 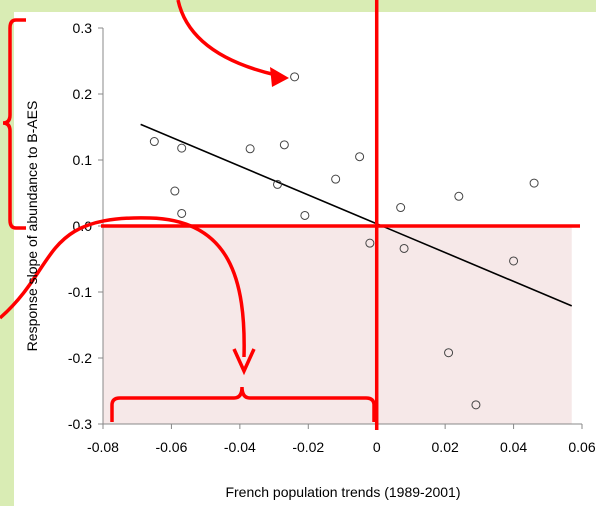 I want to click on x-tick-label: -0.08, so click(x=103, y=447).